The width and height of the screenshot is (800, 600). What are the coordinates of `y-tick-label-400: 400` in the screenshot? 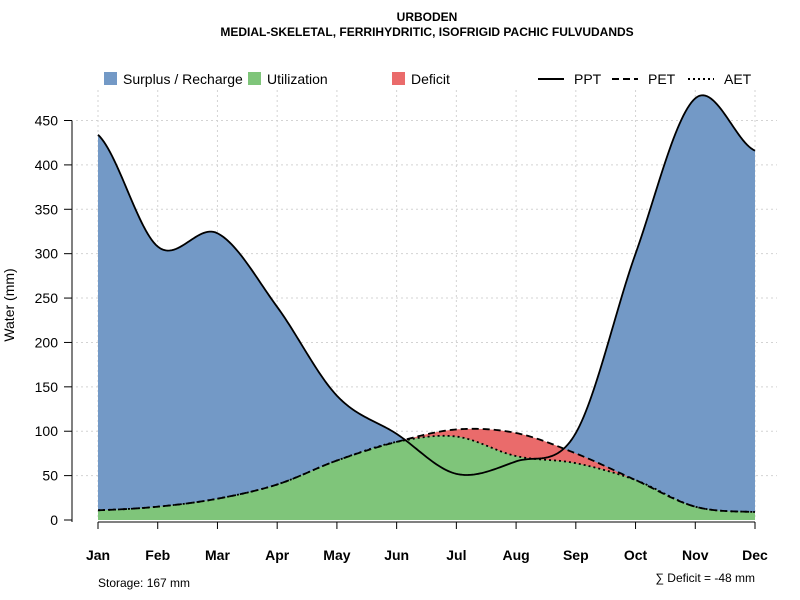 It's located at (47, 165).